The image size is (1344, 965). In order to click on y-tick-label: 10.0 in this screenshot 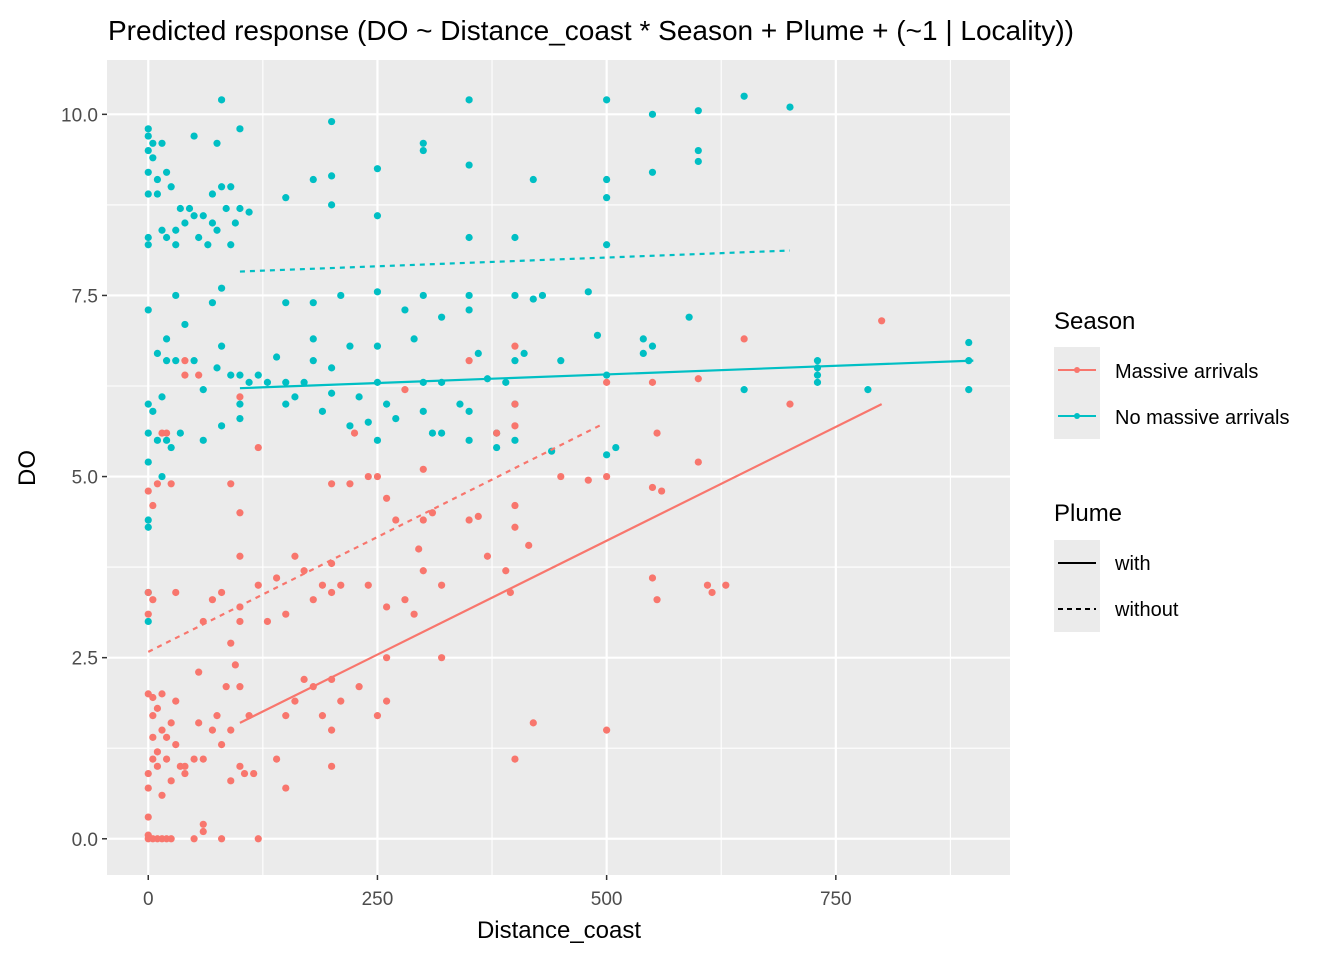, I will do `click(79, 115)`.